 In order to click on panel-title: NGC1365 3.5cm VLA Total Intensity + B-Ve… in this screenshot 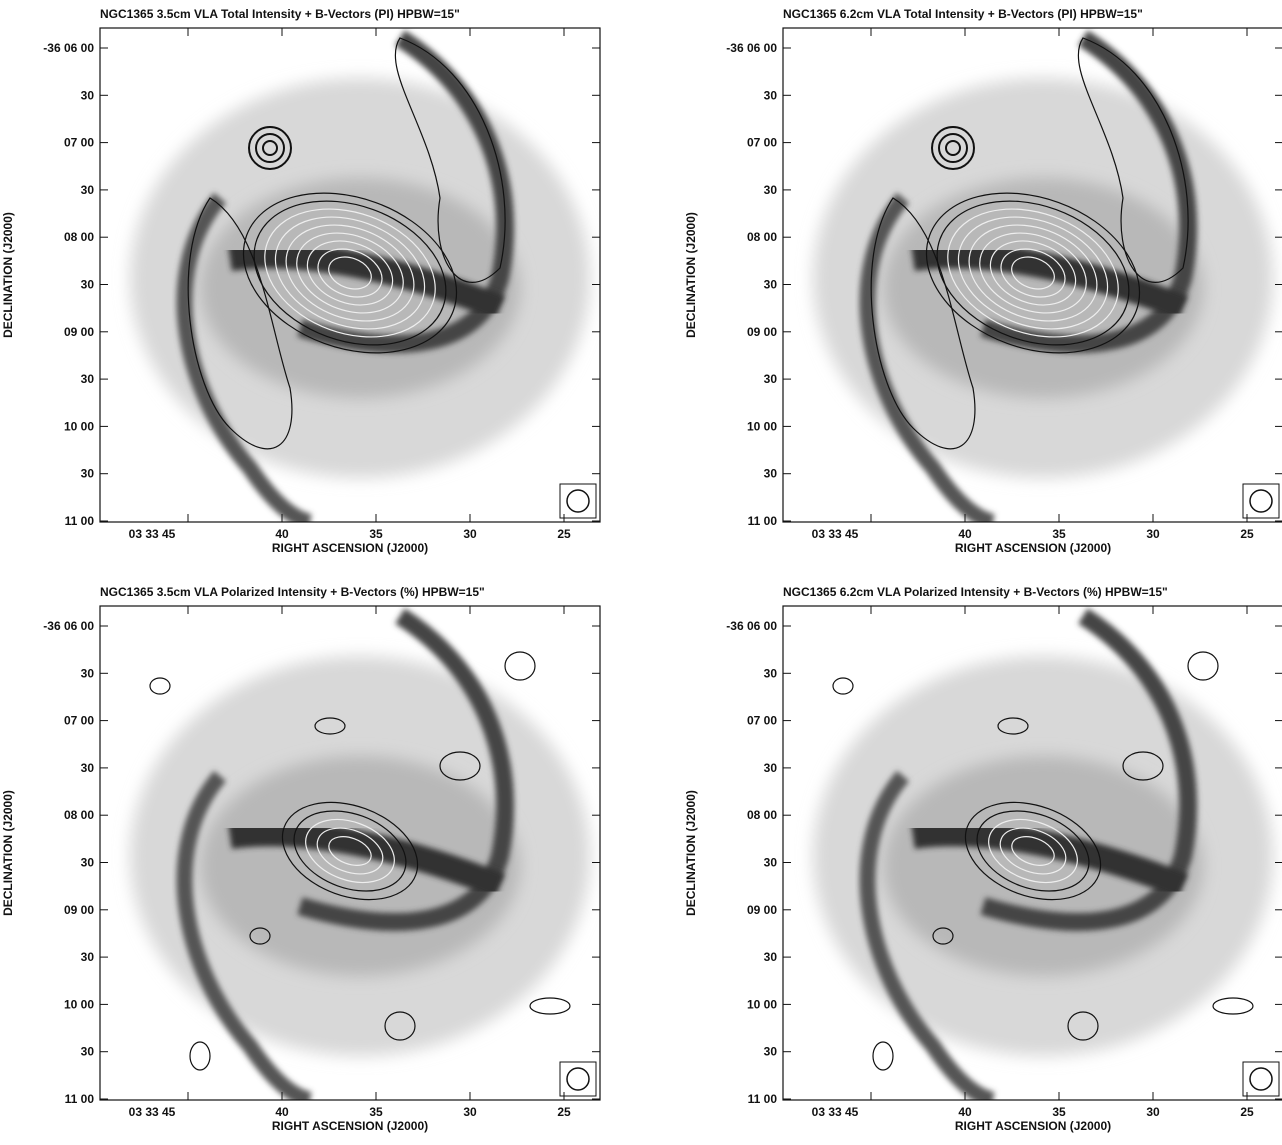, I will do `click(280, 14)`.